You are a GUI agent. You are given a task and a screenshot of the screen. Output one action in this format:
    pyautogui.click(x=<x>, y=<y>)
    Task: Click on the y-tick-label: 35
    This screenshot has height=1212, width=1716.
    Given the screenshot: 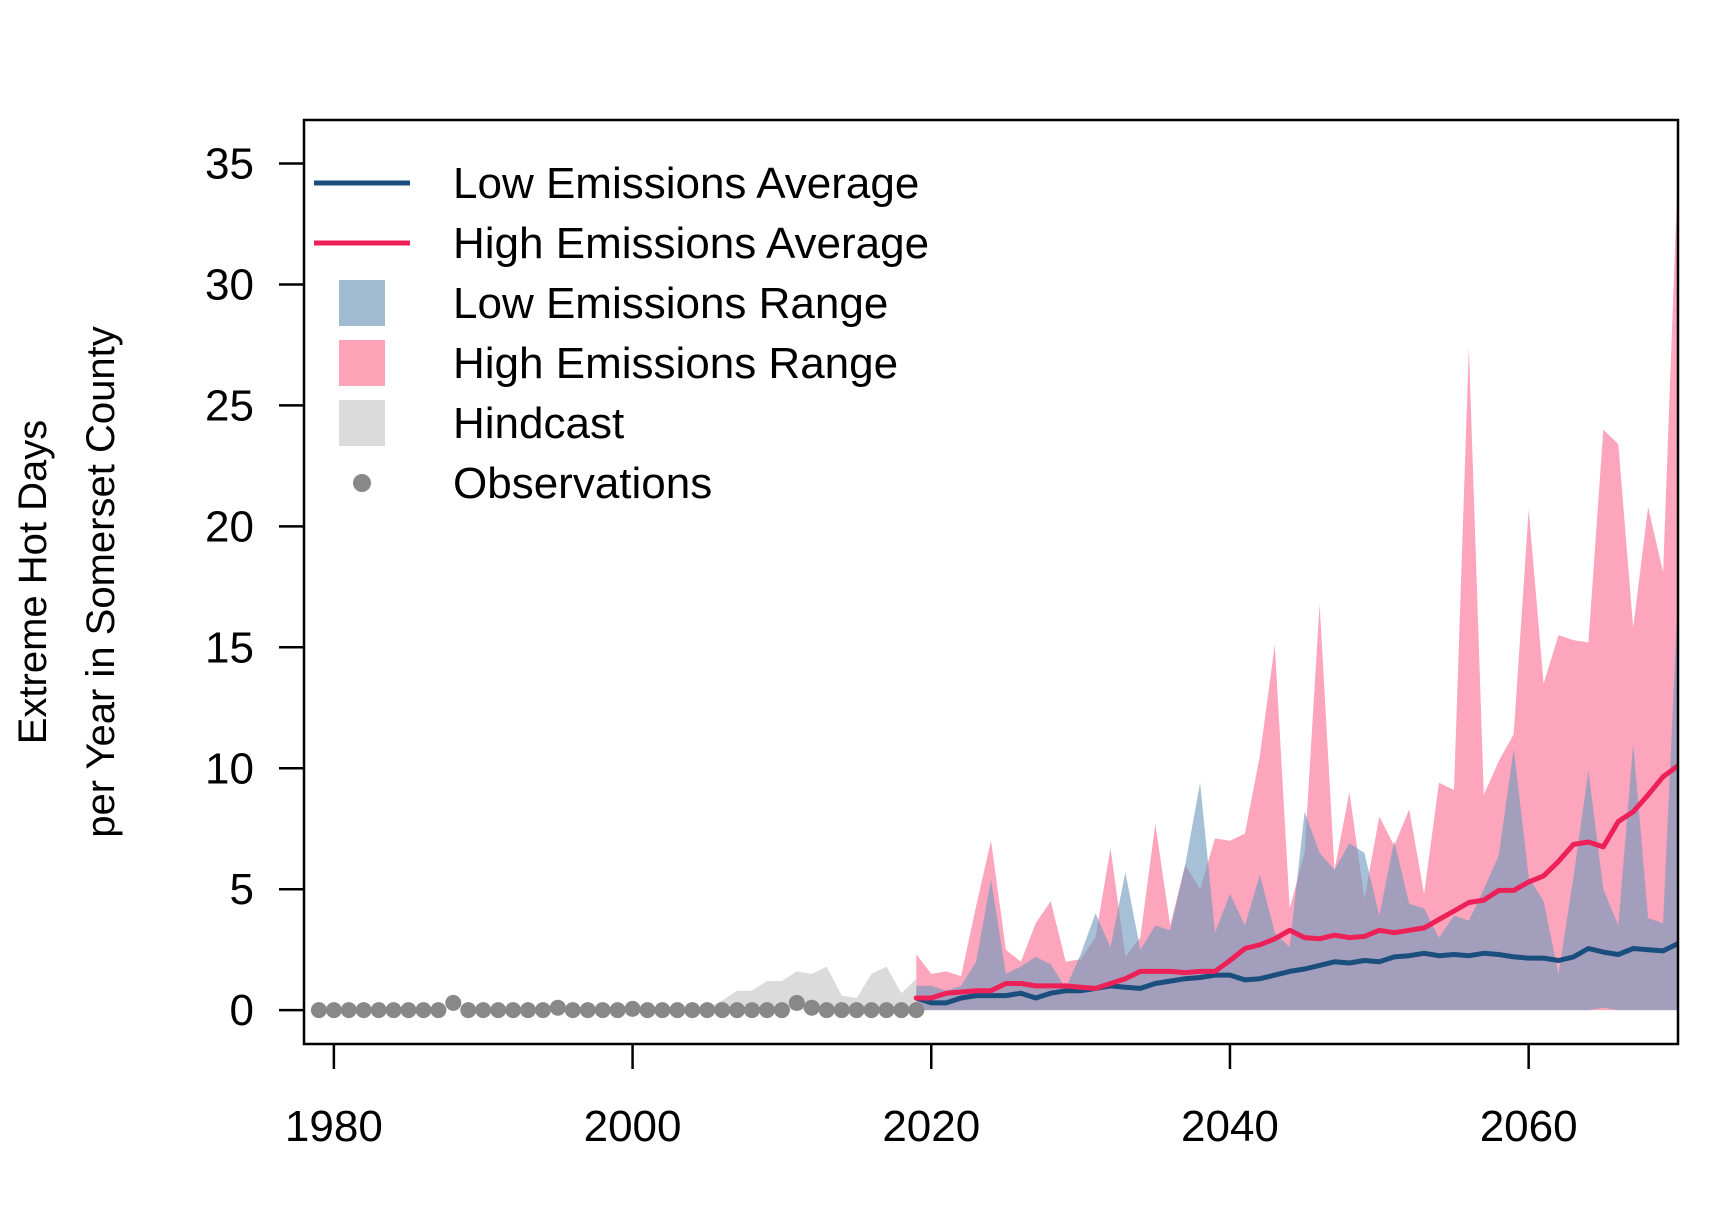 What is the action you would take?
    pyautogui.click(x=229, y=164)
    